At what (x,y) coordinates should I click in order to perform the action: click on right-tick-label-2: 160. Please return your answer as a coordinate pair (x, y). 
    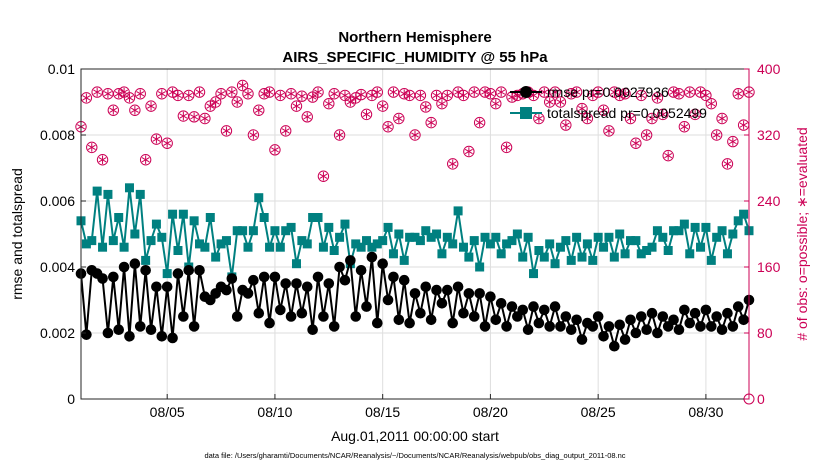
    Looking at the image, I should click on (769, 267).